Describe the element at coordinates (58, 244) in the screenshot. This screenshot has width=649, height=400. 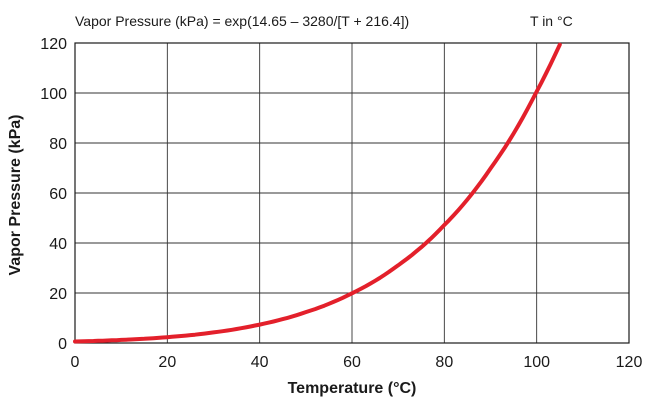
I see `y-tick-label: 40` at that location.